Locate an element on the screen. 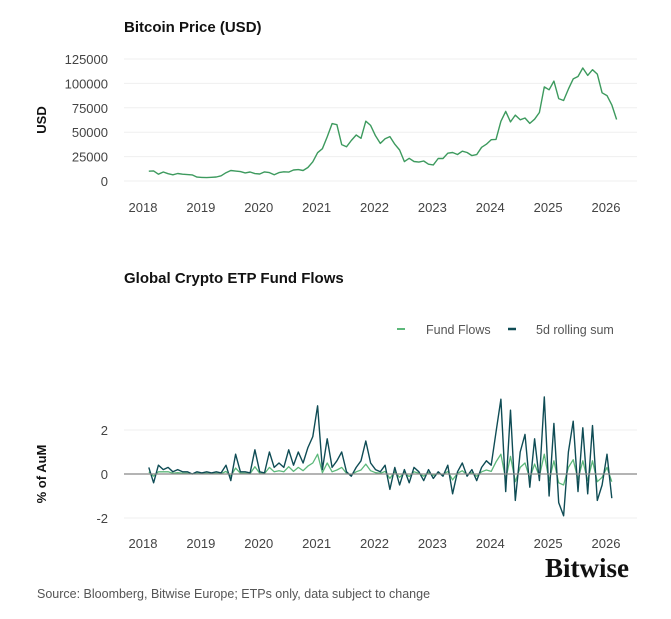  y-tick-label: 100000 is located at coordinates (86, 83).